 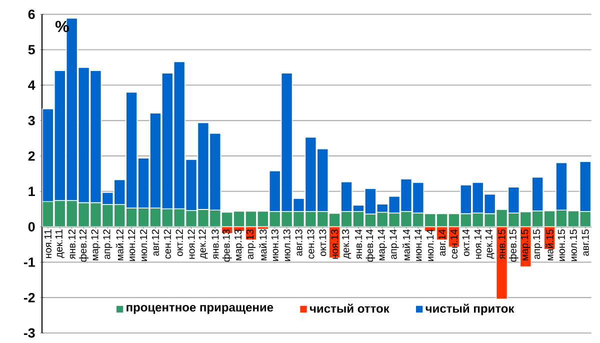 I want to click on x-tick-label: июн.14, so click(x=418, y=245).